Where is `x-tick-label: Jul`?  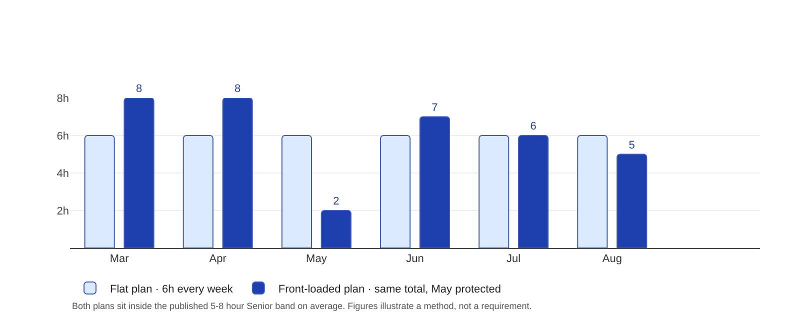 x-tick-label: Jul is located at coordinates (513, 259).